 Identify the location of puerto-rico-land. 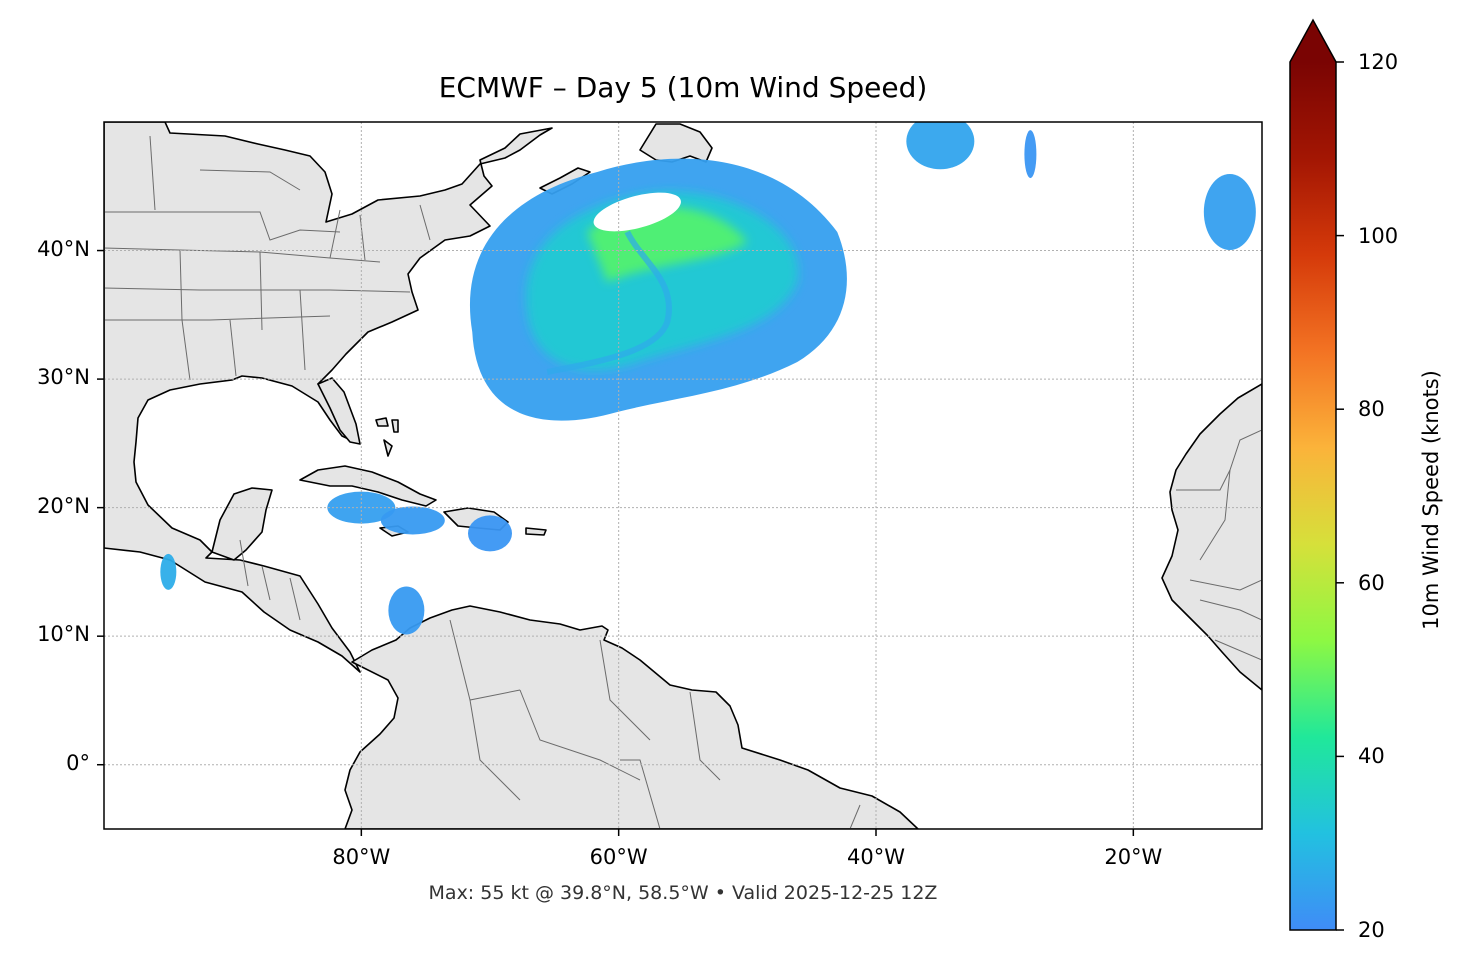
(536, 531).